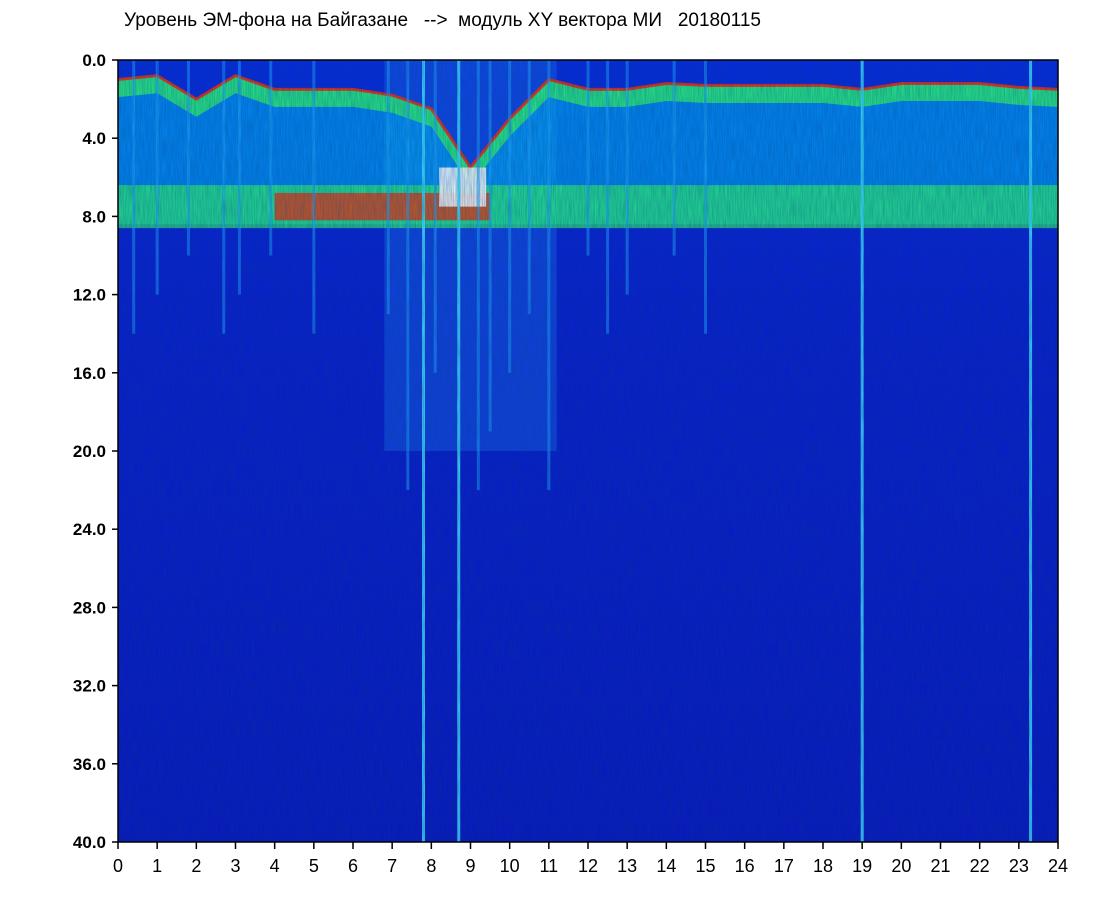 The height and width of the screenshot is (900, 1096). What do you see at coordinates (823, 866) in the screenshot?
I see `x-tick-label: 18` at bounding box center [823, 866].